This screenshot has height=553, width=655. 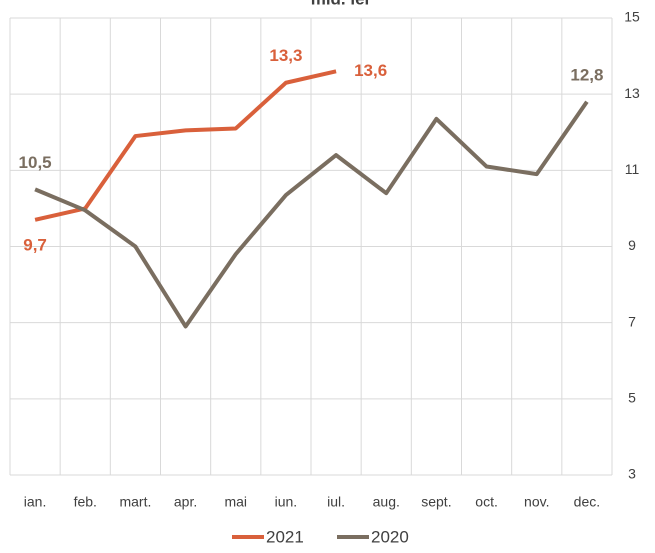 I want to click on y-tick-label: 5, so click(x=632, y=398).